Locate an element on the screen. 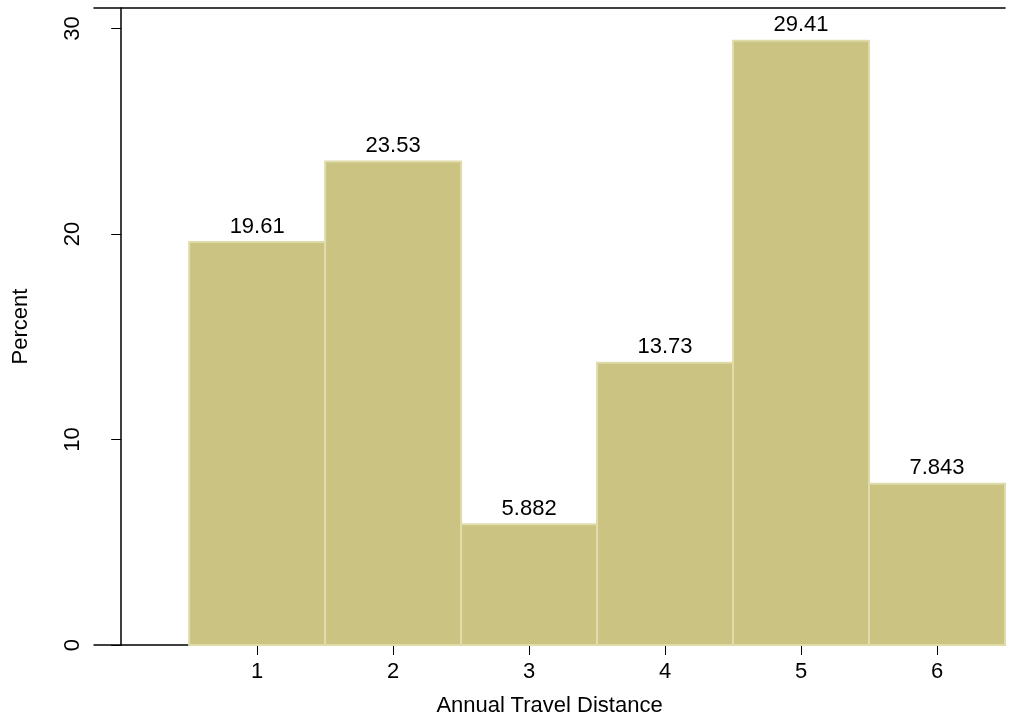 The height and width of the screenshot is (721, 1013). data-label: 13.73 is located at coordinates (665, 346).